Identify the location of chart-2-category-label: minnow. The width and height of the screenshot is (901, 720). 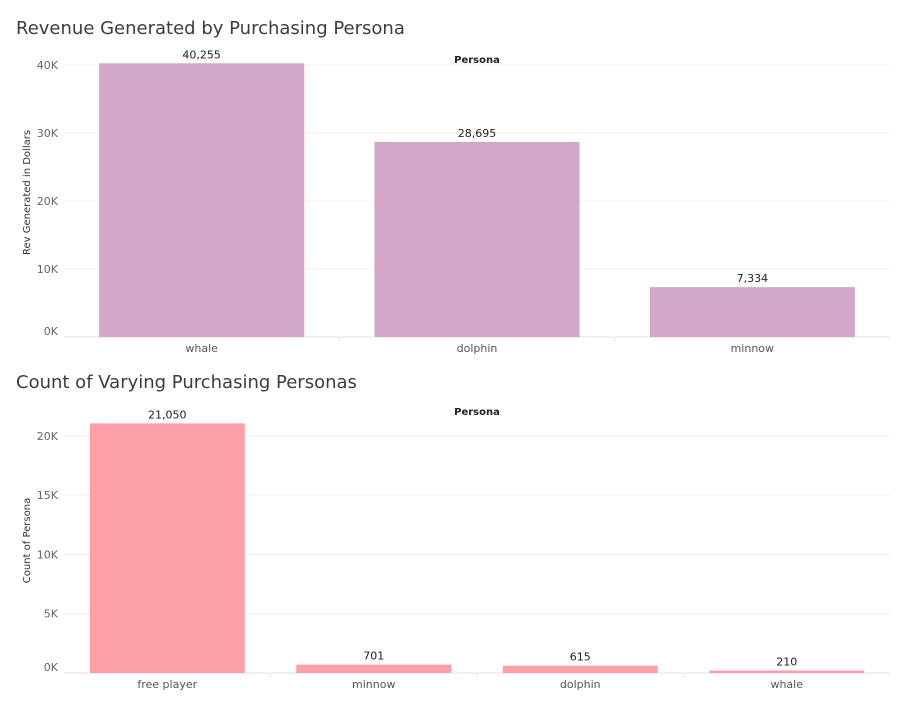
(373, 684).